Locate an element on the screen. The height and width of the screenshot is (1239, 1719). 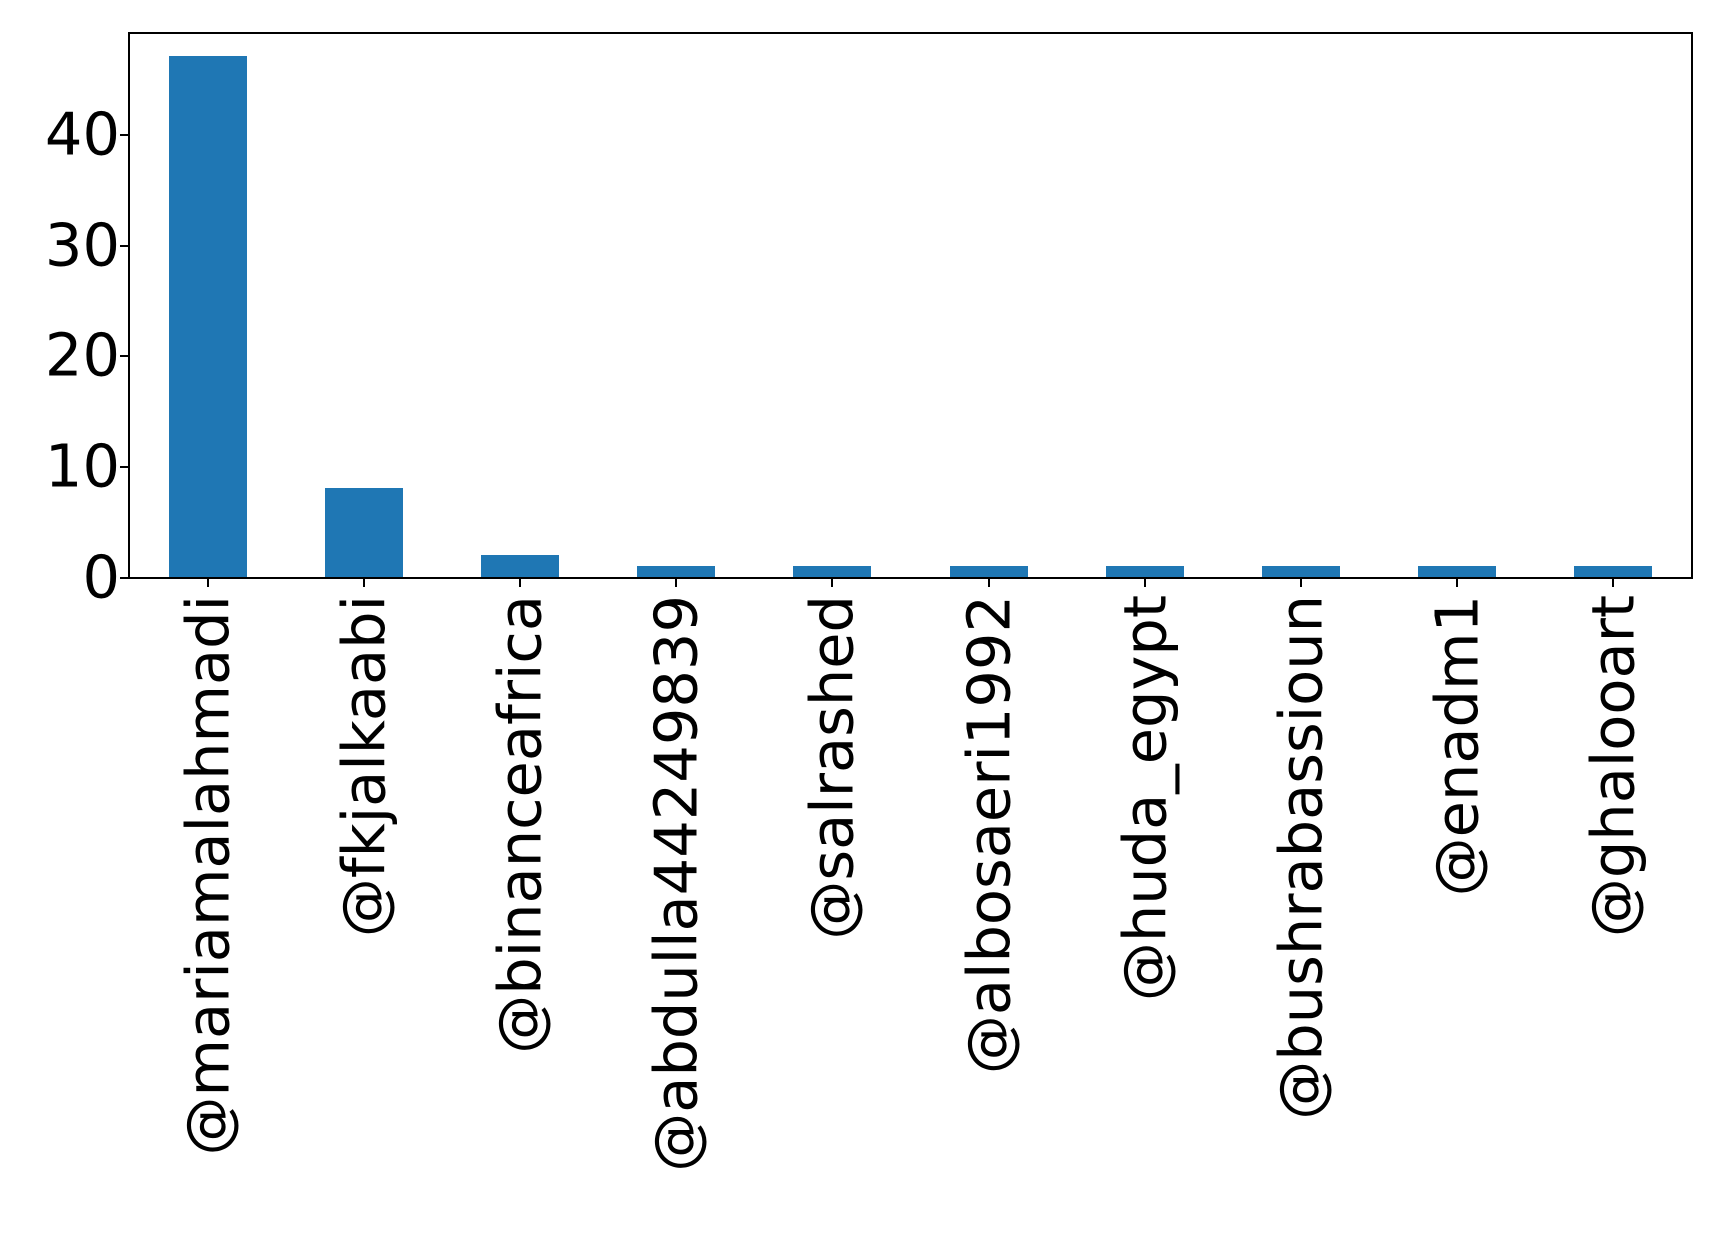
y-axis-tick-label: 20 is located at coordinates (82, 355).